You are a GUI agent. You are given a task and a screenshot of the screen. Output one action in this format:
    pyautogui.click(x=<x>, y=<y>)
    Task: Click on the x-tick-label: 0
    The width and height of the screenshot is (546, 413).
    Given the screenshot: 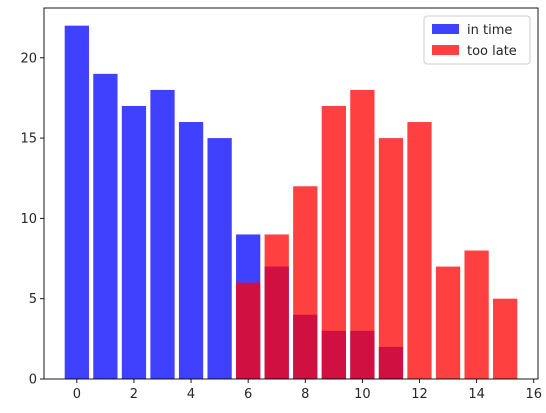 What is the action you would take?
    pyautogui.click(x=77, y=394)
    